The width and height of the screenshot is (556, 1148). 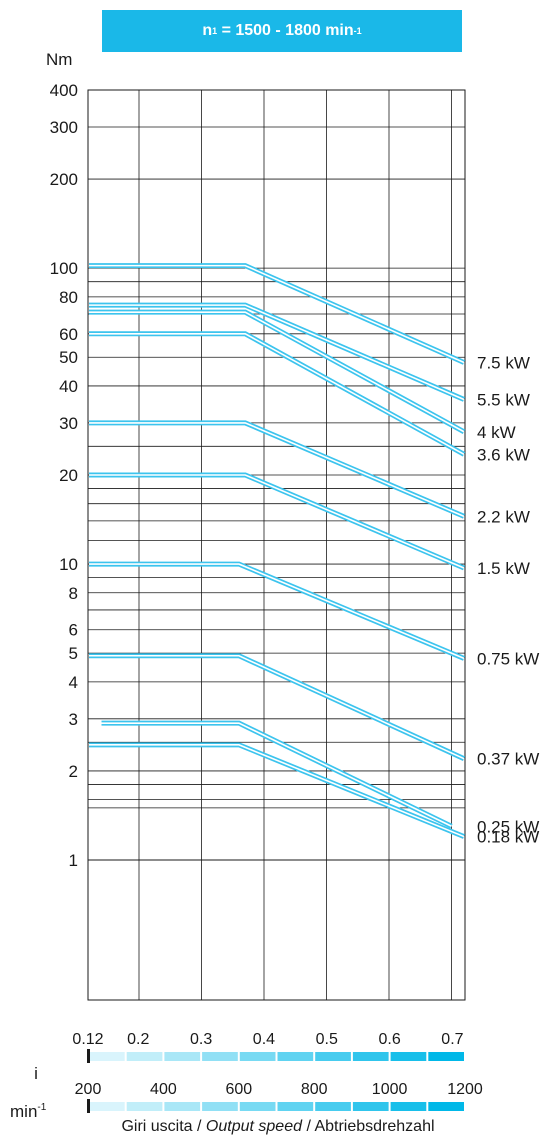 What do you see at coordinates (64, 179) in the screenshot?
I see `y-tick-label: 200` at bounding box center [64, 179].